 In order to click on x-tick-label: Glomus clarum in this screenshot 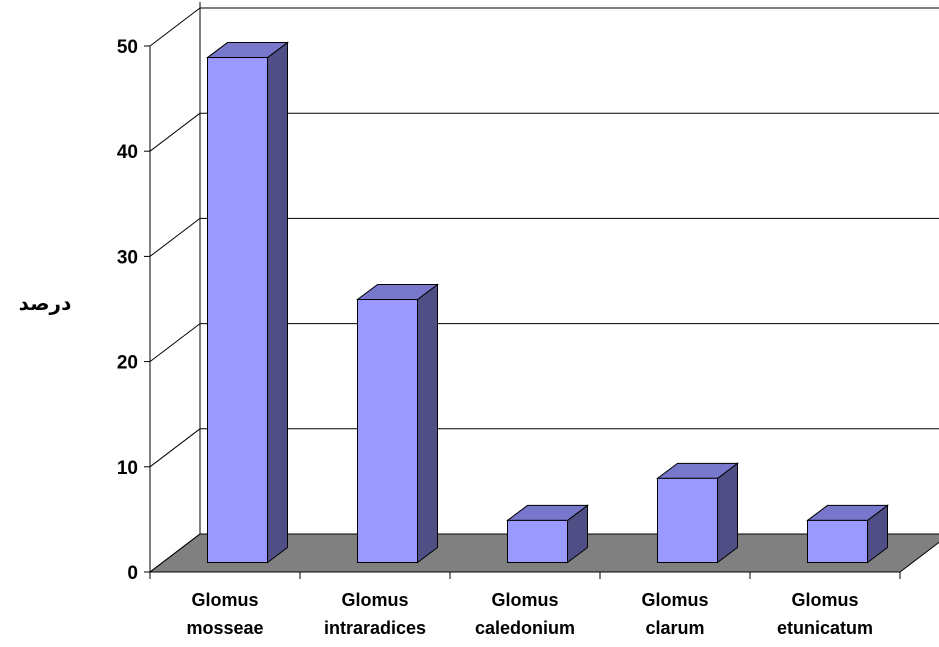, I will do `click(674, 614)`.